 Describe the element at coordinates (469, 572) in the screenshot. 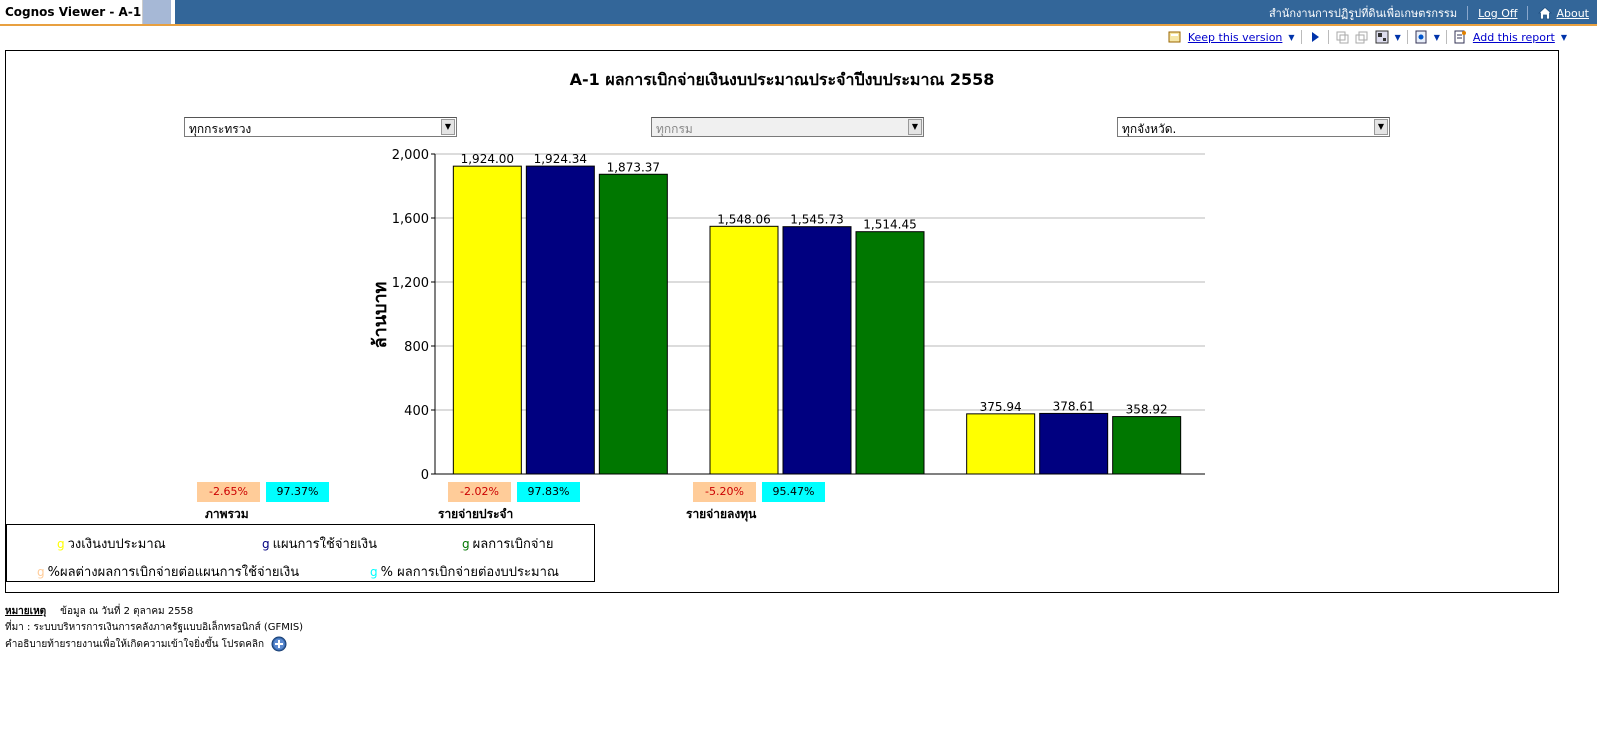

I see `legend-label: % ผลการเบิกจ่ายต่องบประมาณ` at that location.